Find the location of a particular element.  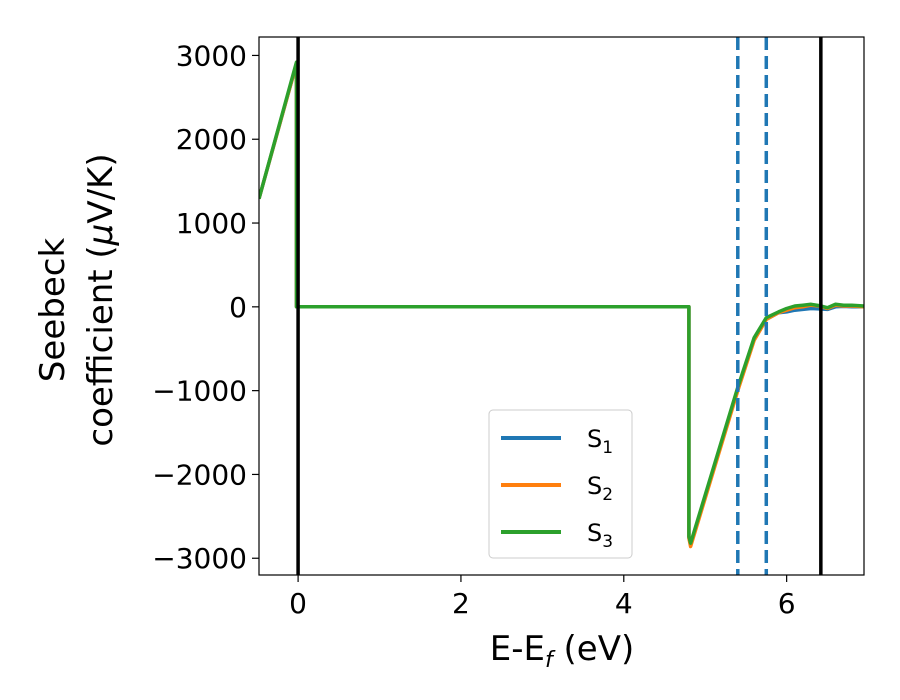

x-tick-label-3: 6 is located at coordinates (787, 603).